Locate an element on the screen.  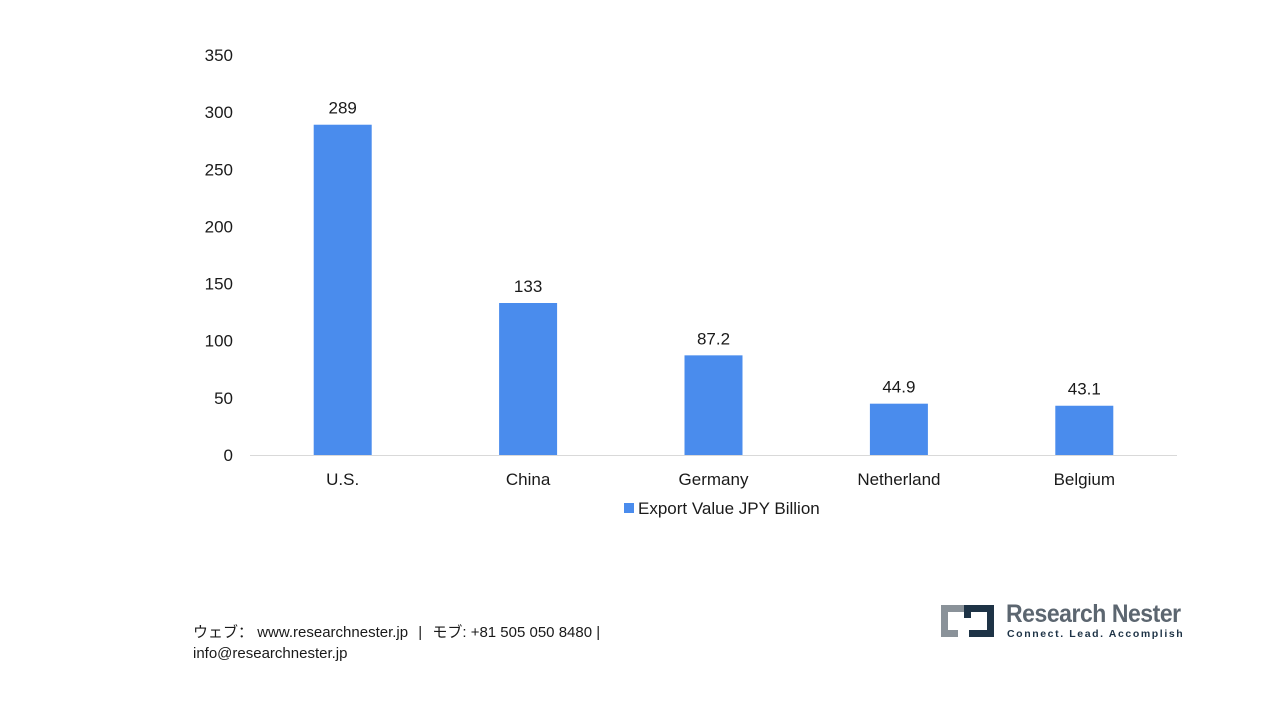
logo-tagline: Connect. Lead. Accomplish is located at coordinates (1096, 634).